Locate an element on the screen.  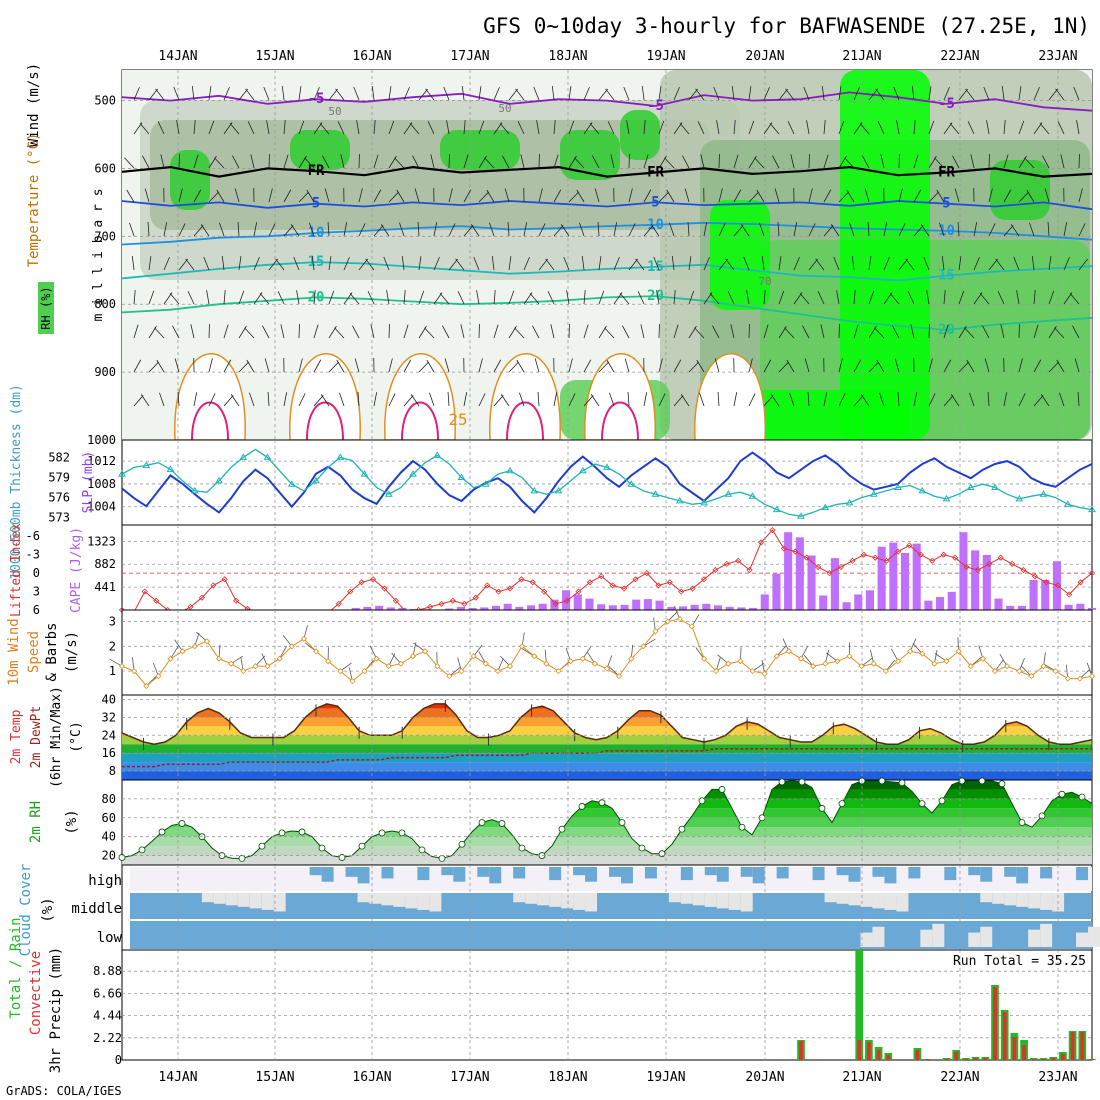
temp2m-ylabel-2: (6hr Min/Max) is located at coordinates (56, 737).